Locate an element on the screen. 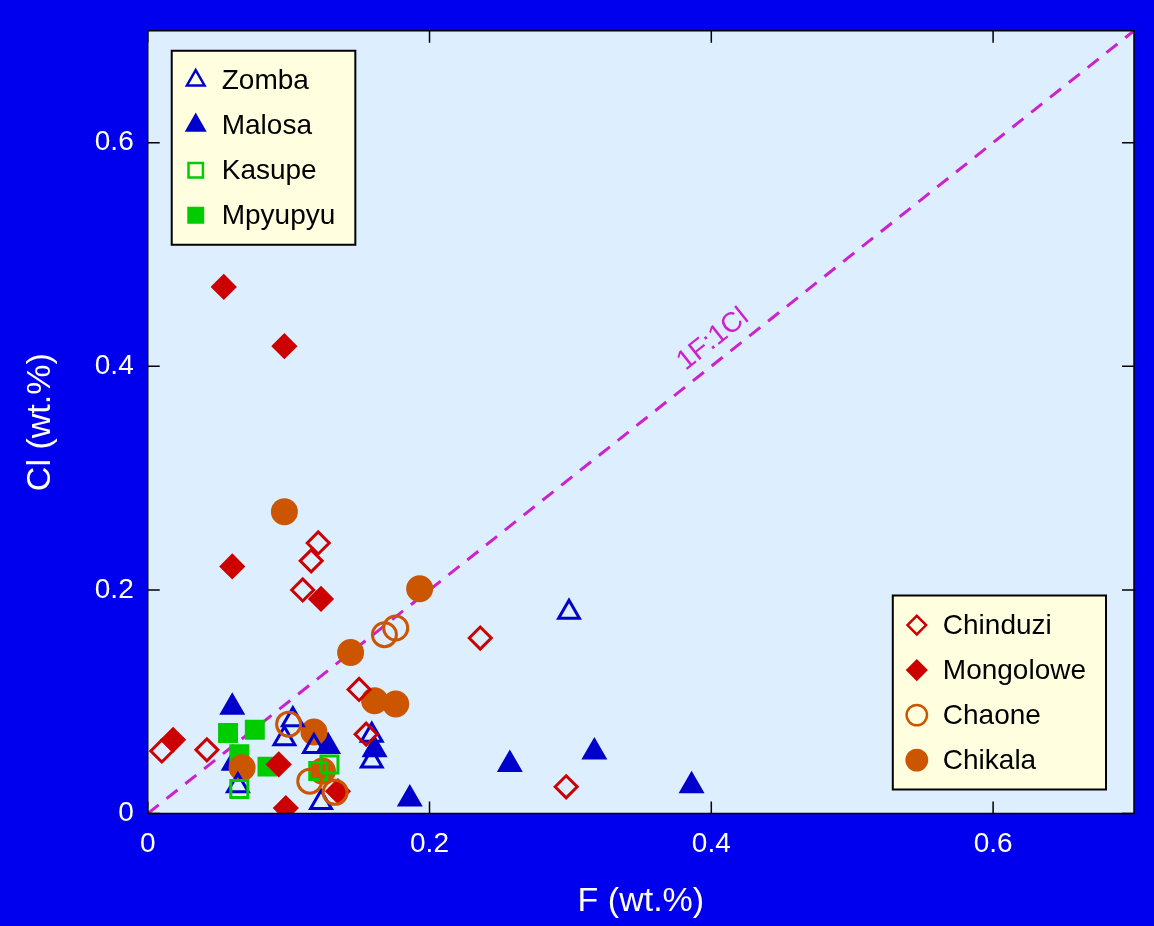 The image size is (1154, 926). x-axis-title: F (wt.%) is located at coordinates (641, 898).